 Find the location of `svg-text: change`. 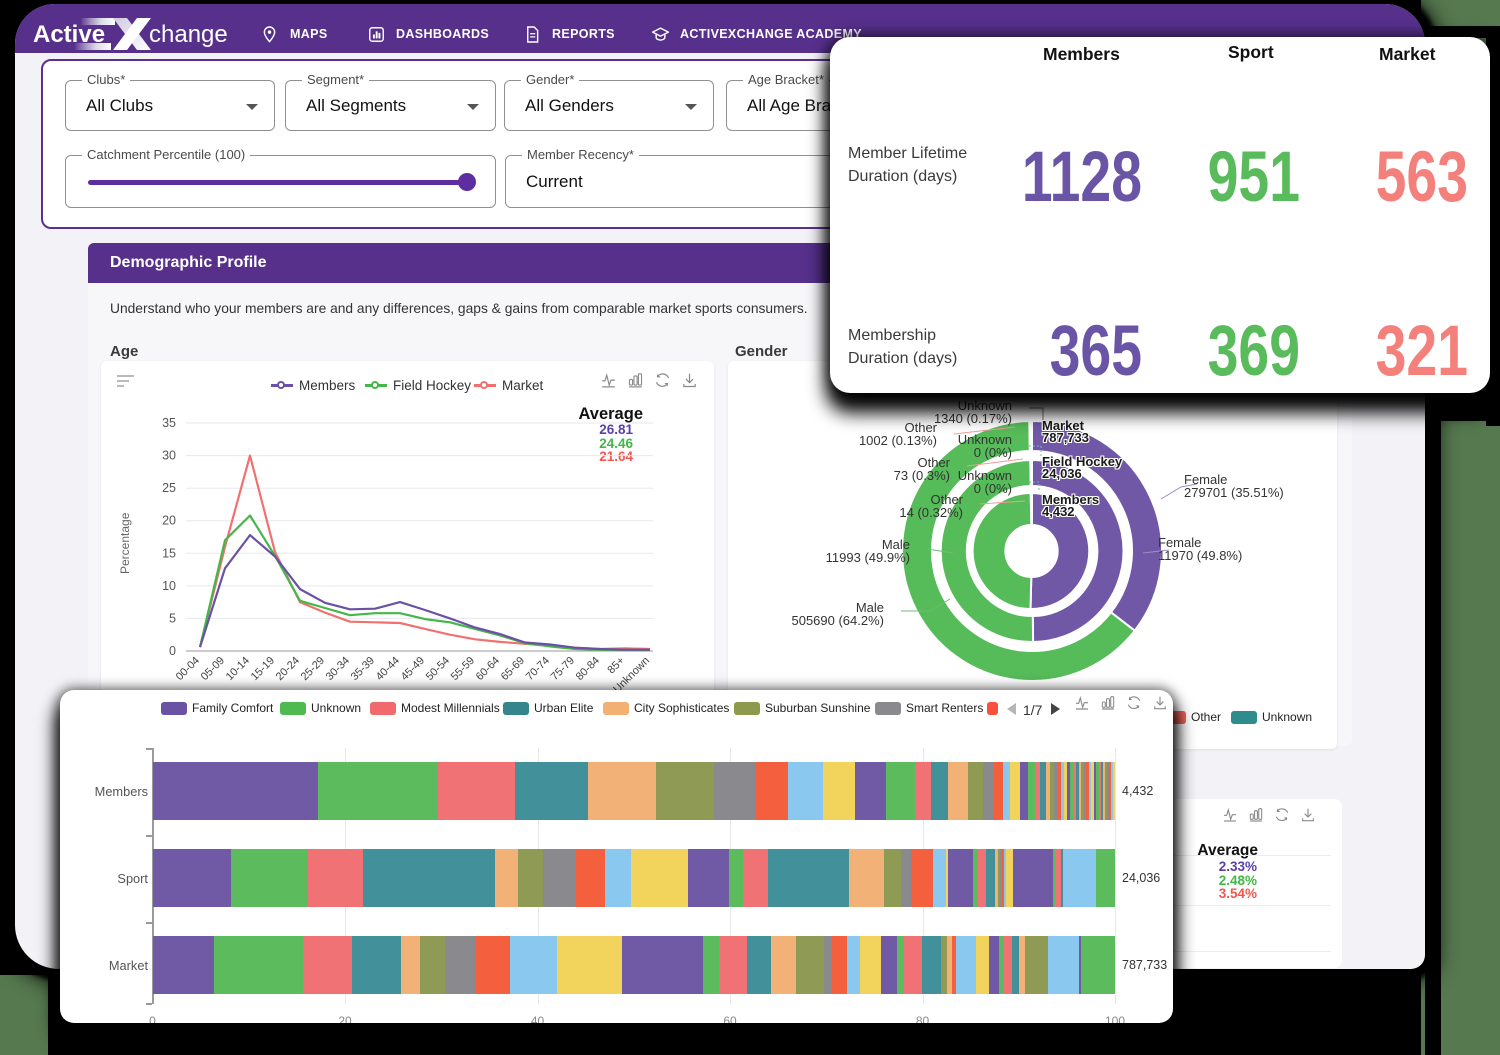

svg-text: change is located at coordinates (188, 34).